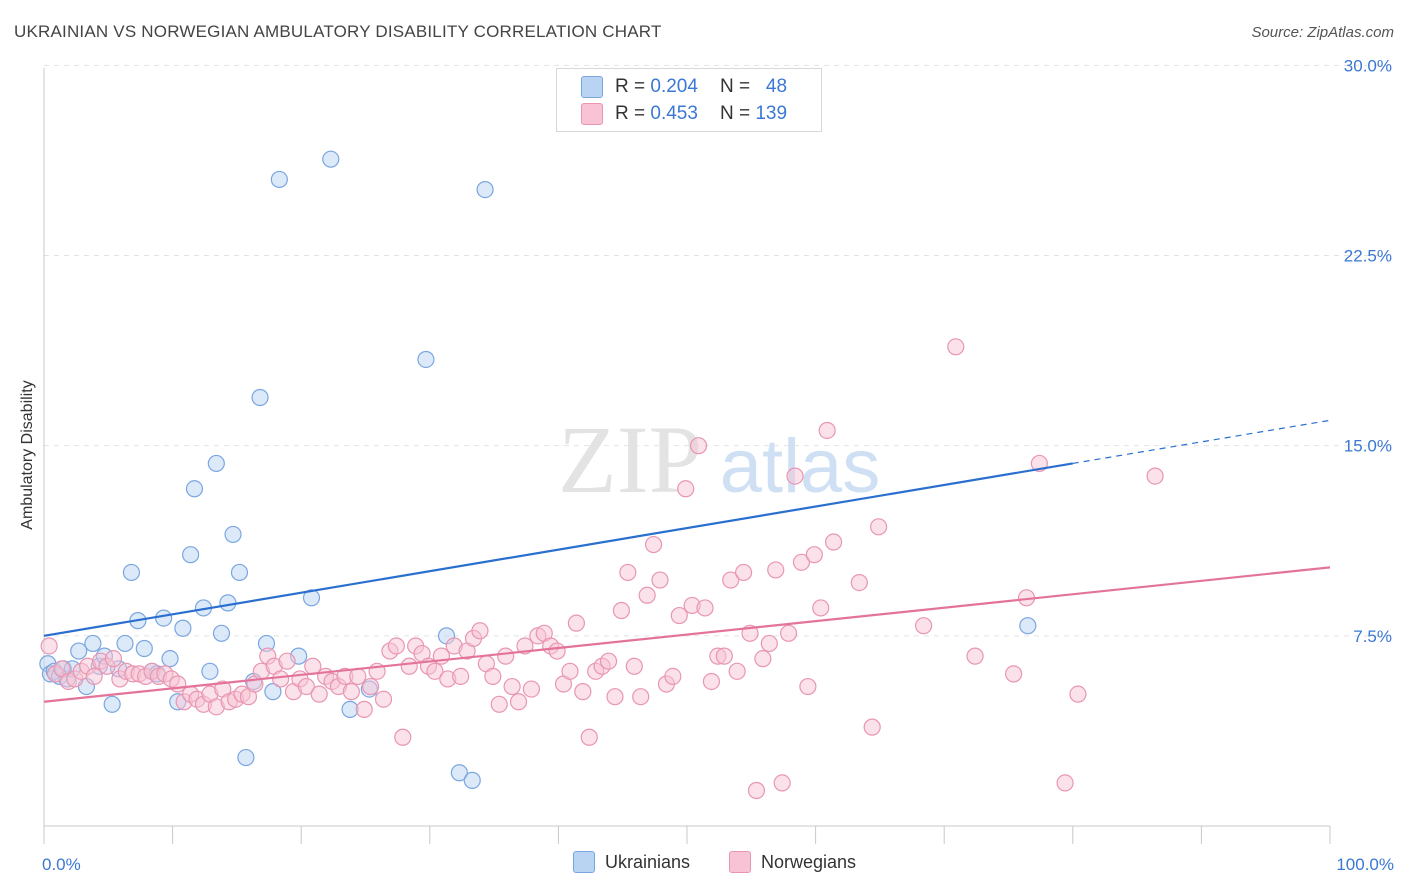 The image size is (1406, 892). I want to click on n-value: 139, so click(771, 113).